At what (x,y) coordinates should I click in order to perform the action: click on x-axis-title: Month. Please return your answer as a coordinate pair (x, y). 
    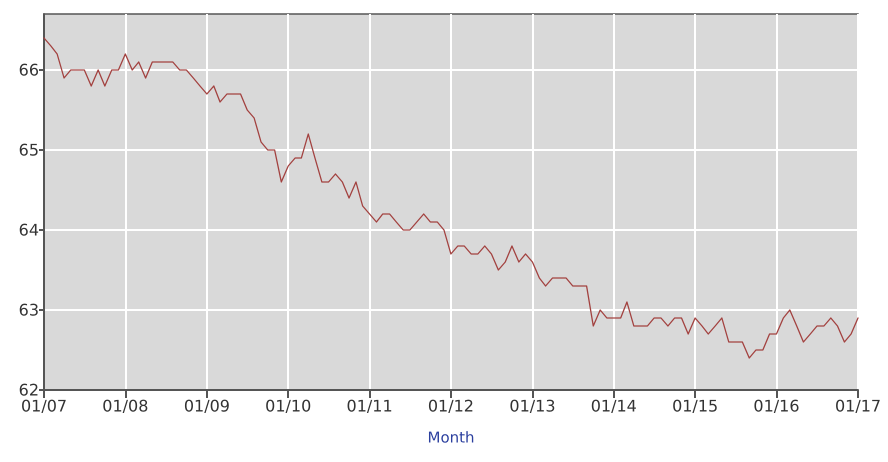
    Looking at the image, I should click on (451, 437).